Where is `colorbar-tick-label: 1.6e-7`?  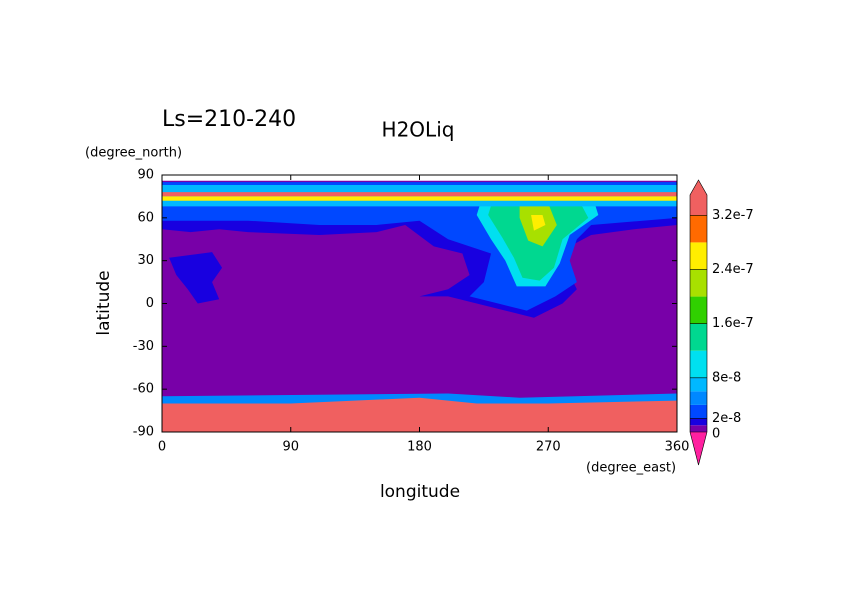
colorbar-tick-label: 1.6e-7 is located at coordinates (733, 323).